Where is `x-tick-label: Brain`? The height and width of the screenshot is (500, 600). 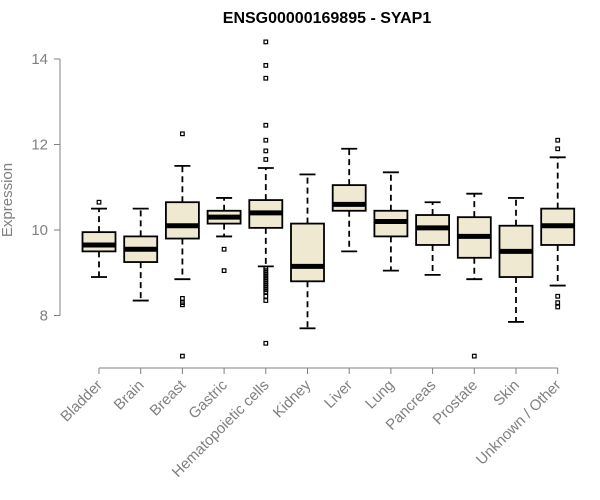
x-tick-label: Brain is located at coordinates (129, 395).